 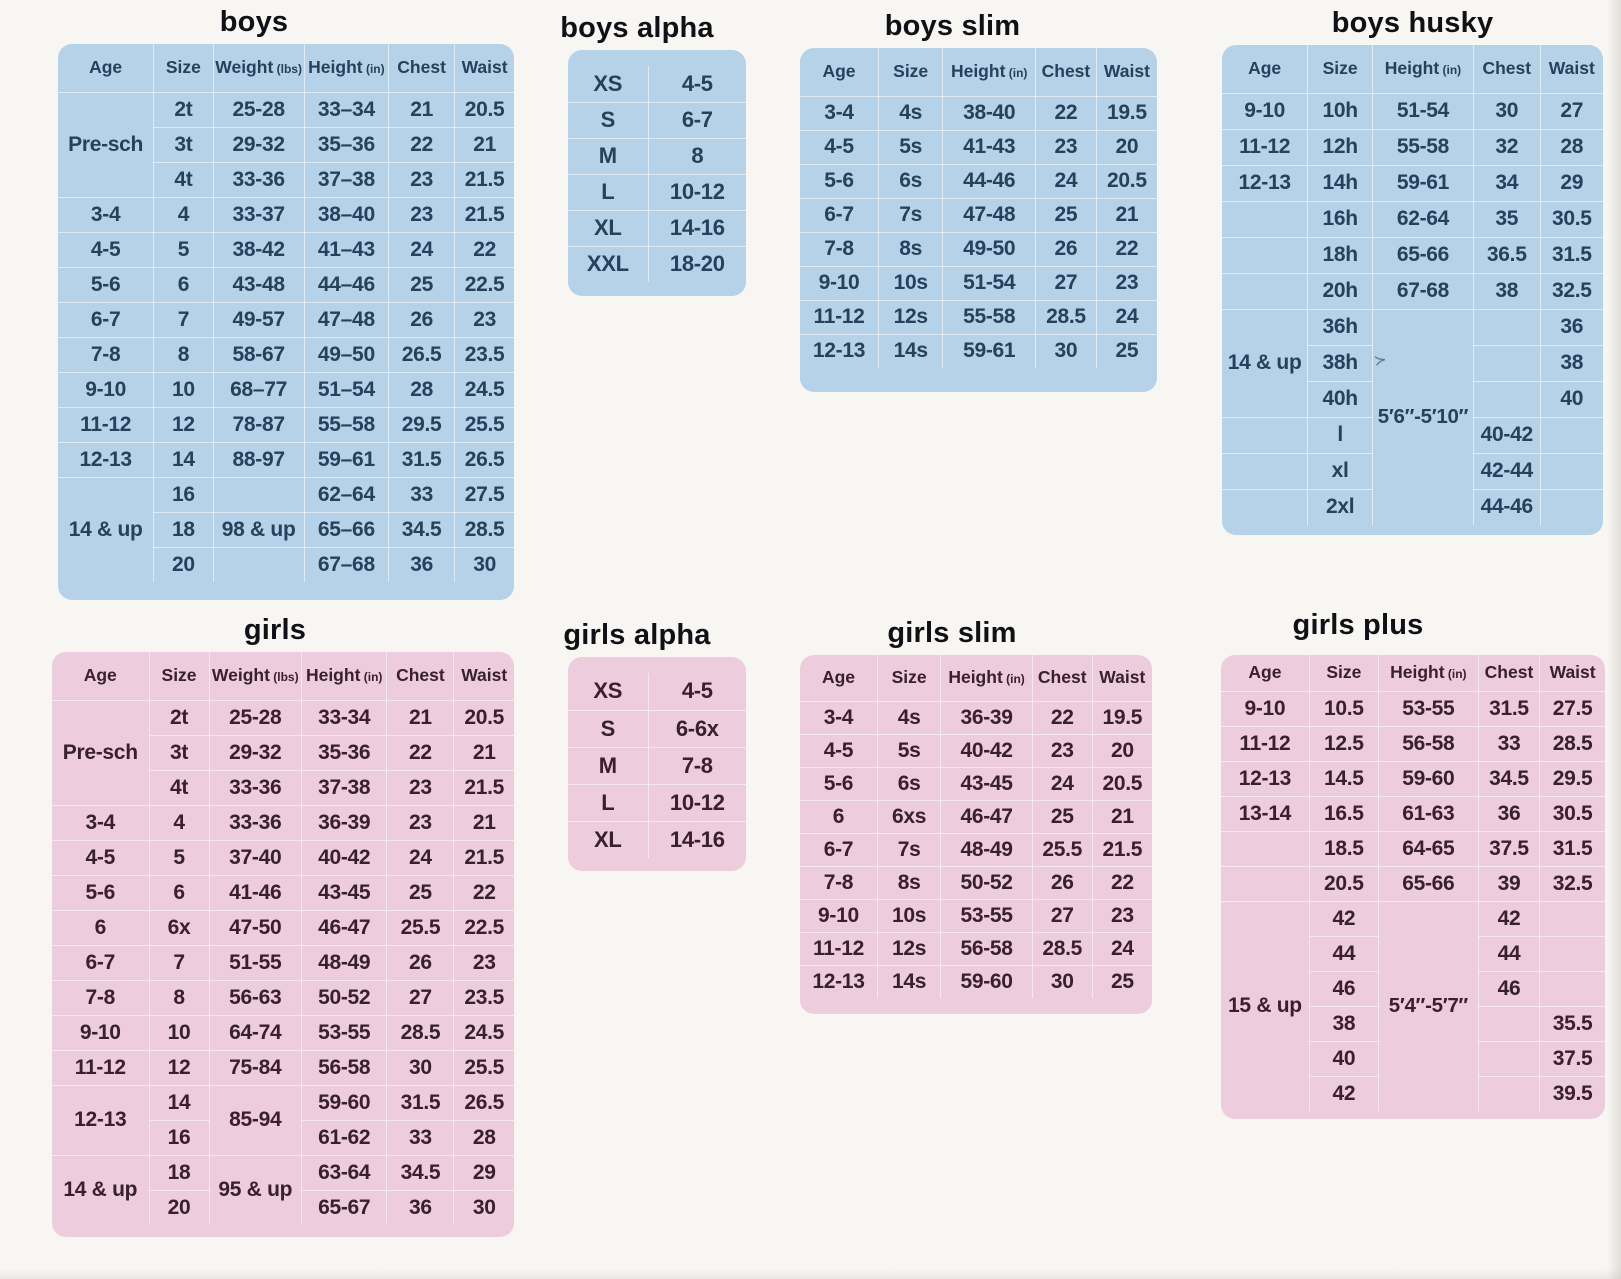 I want to click on table-cell: 7, so click(x=183, y=320).